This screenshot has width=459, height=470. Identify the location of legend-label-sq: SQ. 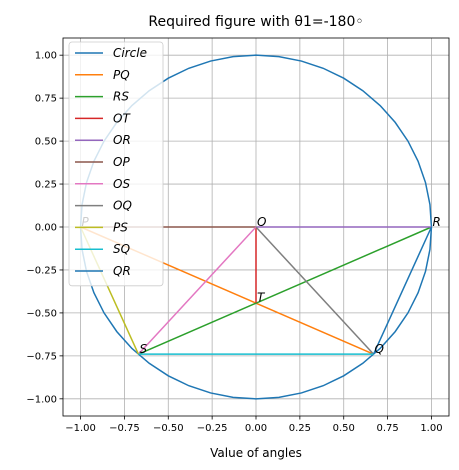
(121, 249).